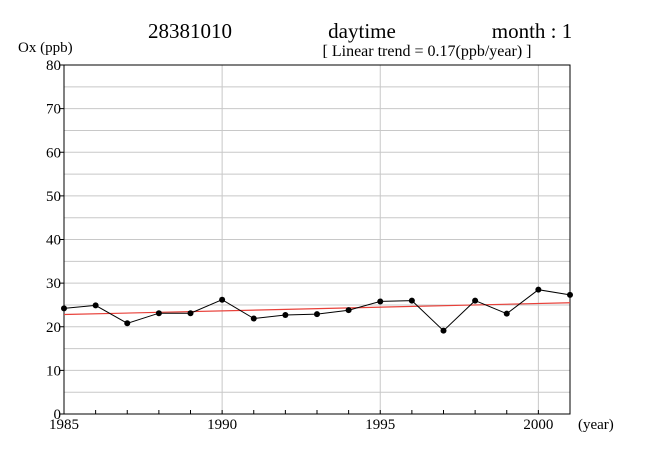  I want to click on y-axis-label: Ox (ppb), so click(45, 48).